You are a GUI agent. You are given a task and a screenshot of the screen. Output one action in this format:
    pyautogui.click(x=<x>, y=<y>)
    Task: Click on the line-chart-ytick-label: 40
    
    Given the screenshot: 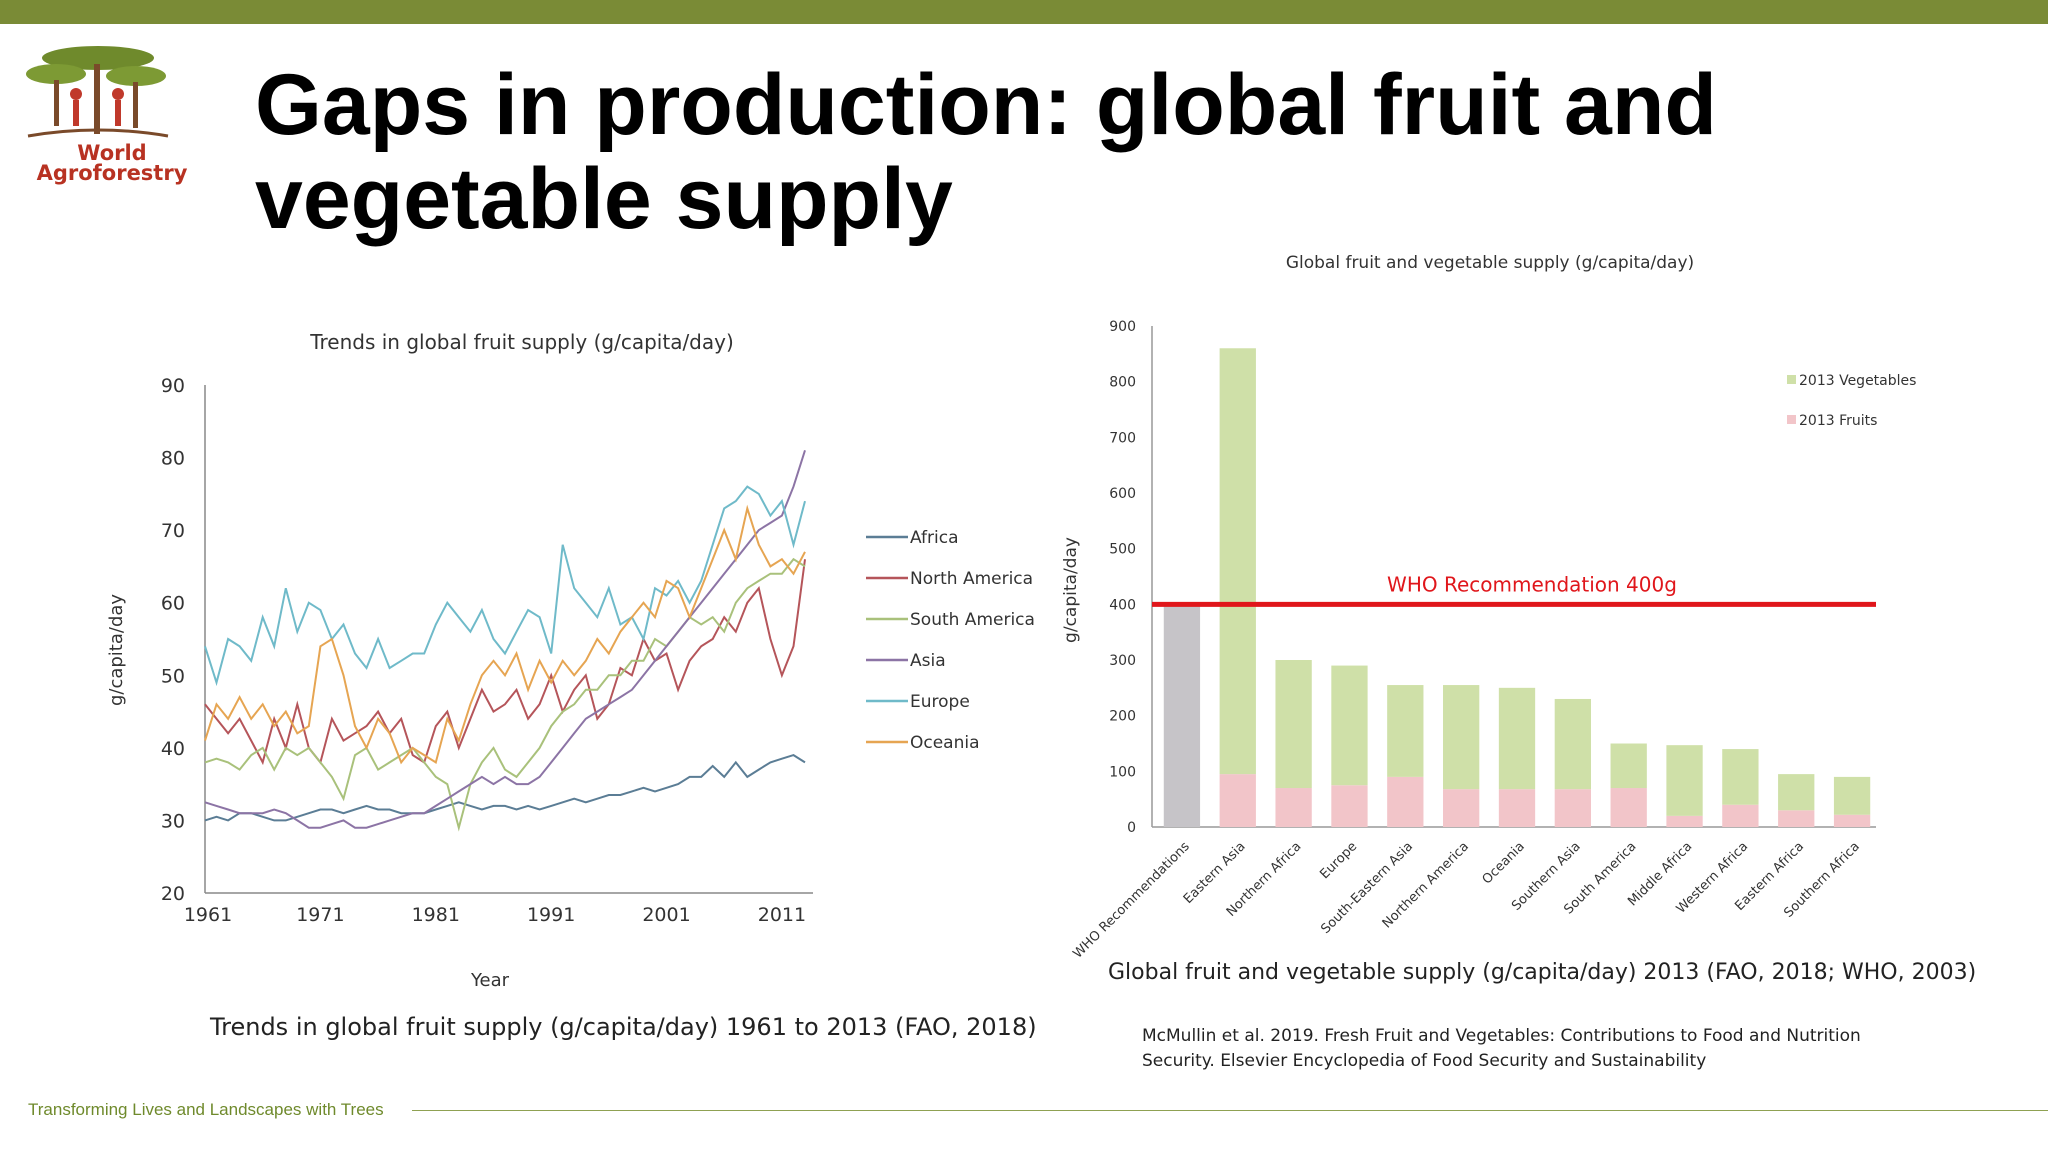 What is the action you would take?
    pyautogui.click(x=173, y=749)
    